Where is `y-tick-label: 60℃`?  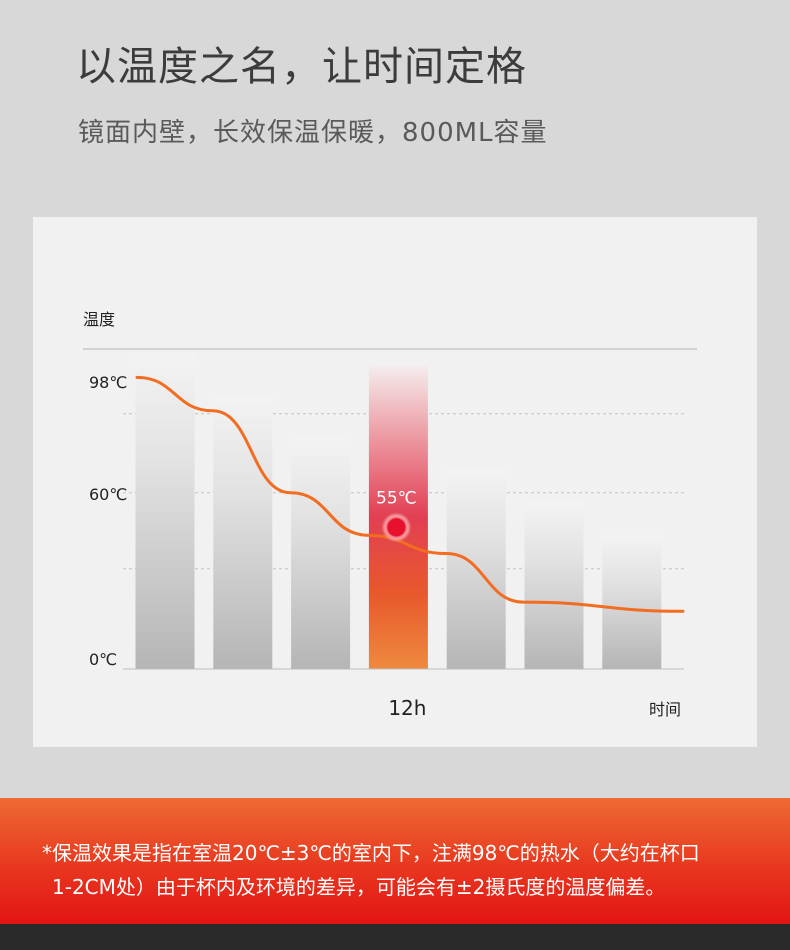 y-tick-label: 60℃ is located at coordinates (108, 494).